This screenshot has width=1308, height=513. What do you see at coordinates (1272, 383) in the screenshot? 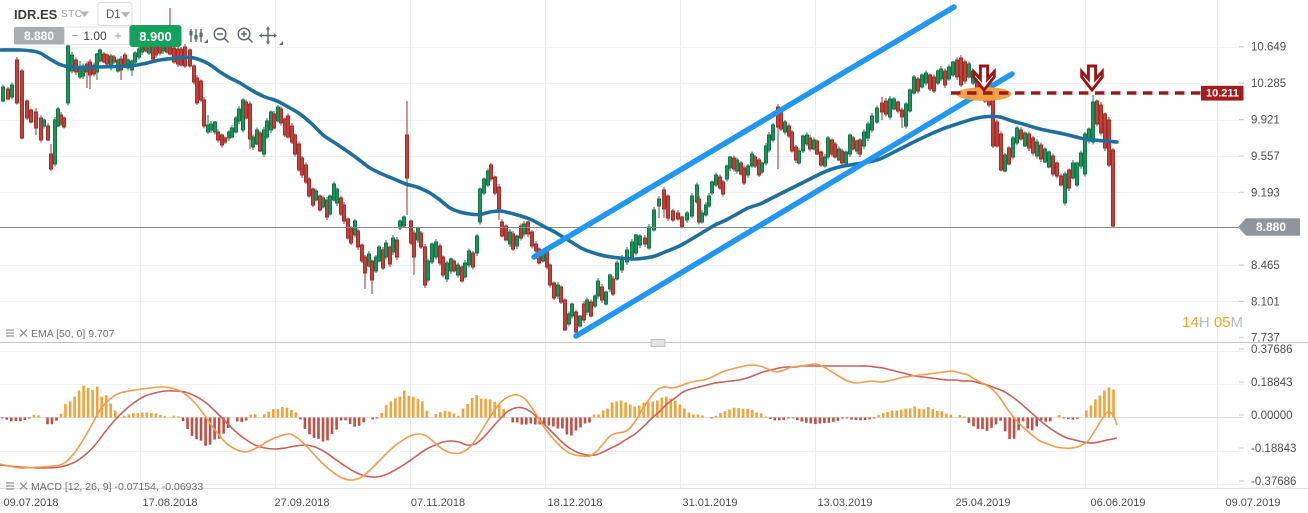
I see `svg-text: 0.18843` at bounding box center [1272, 383].